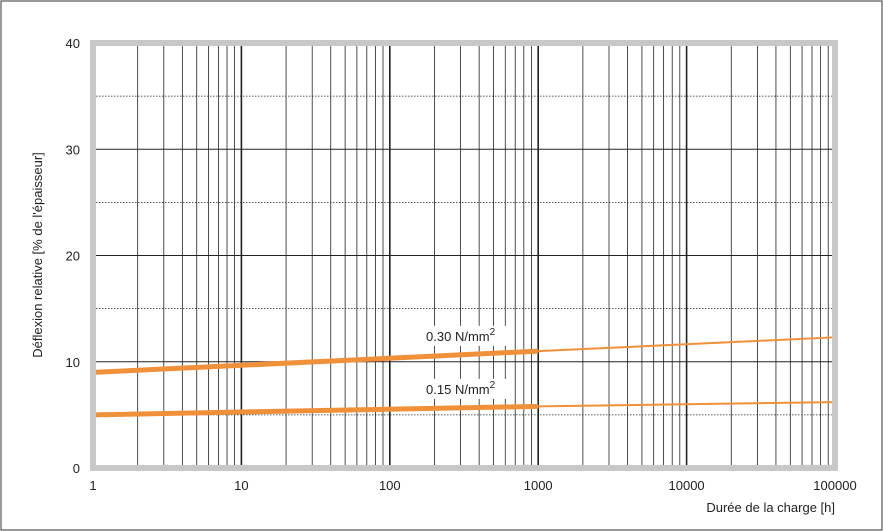 This screenshot has width=883, height=531. Describe the element at coordinates (687, 485) in the screenshot. I see `x-tick-label: 10000` at that location.